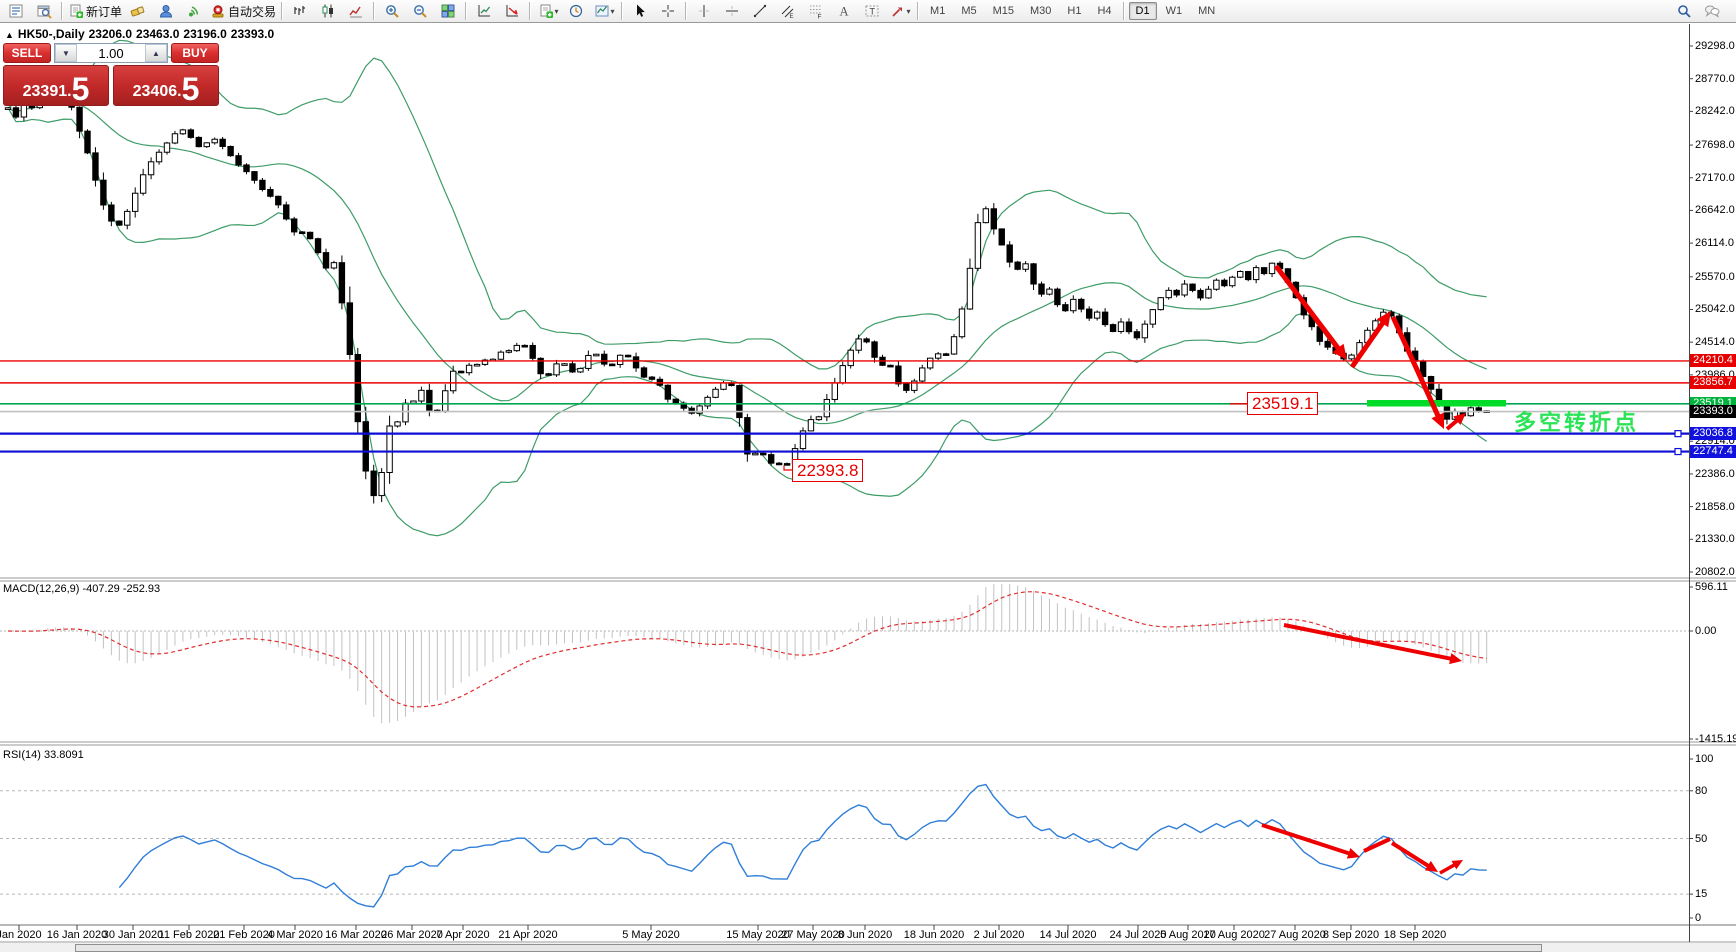 This screenshot has height=952, width=1736. What do you see at coordinates (816, 11) in the screenshot?
I see `fibonacci-button: F` at bounding box center [816, 11].